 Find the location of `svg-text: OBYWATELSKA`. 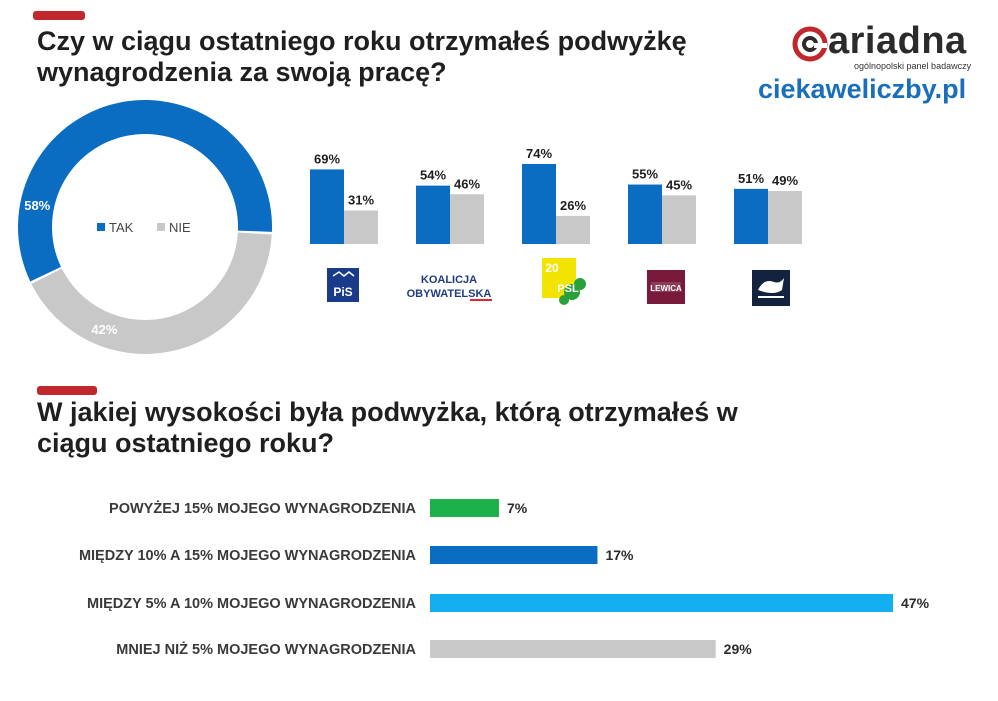

svg-text: OBYWATELSKA is located at coordinates (449, 294).